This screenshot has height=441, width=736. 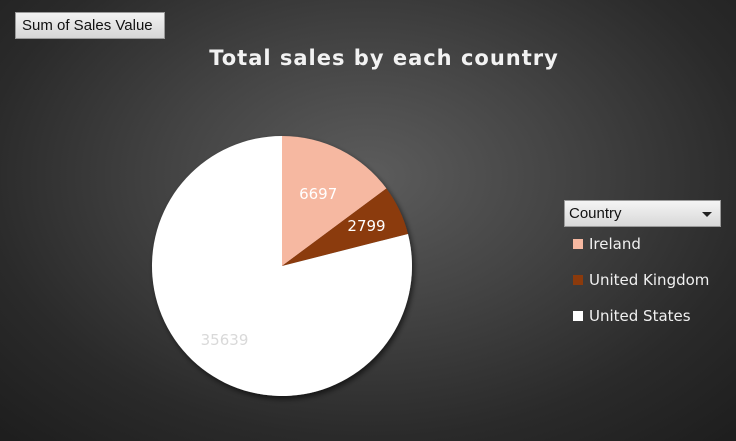 I want to click on pie-slice-united-kingdom, so click(x=345, y=227).